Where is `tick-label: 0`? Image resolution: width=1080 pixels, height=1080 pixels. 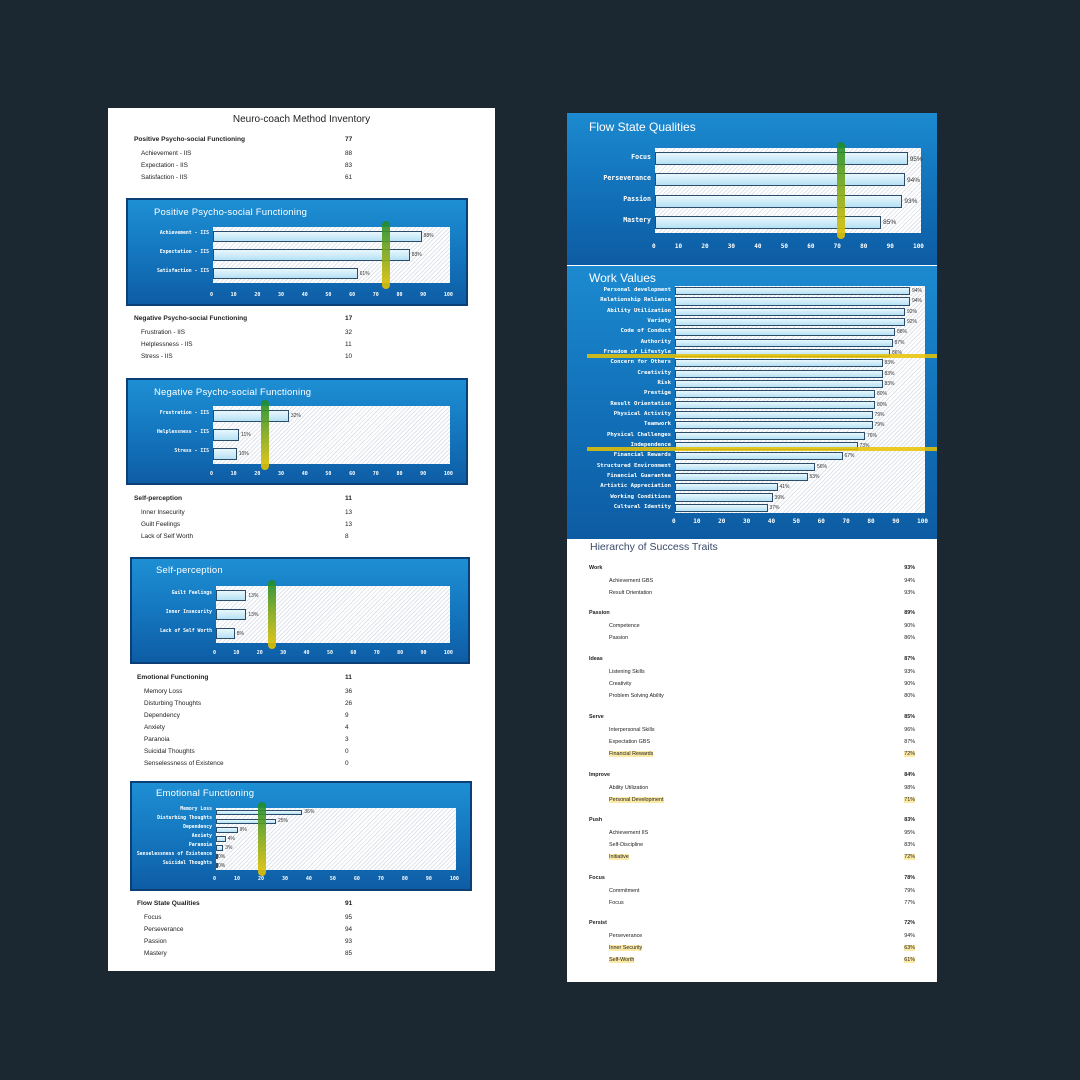 tick-label: 0 is located at coordinates (212, 295).